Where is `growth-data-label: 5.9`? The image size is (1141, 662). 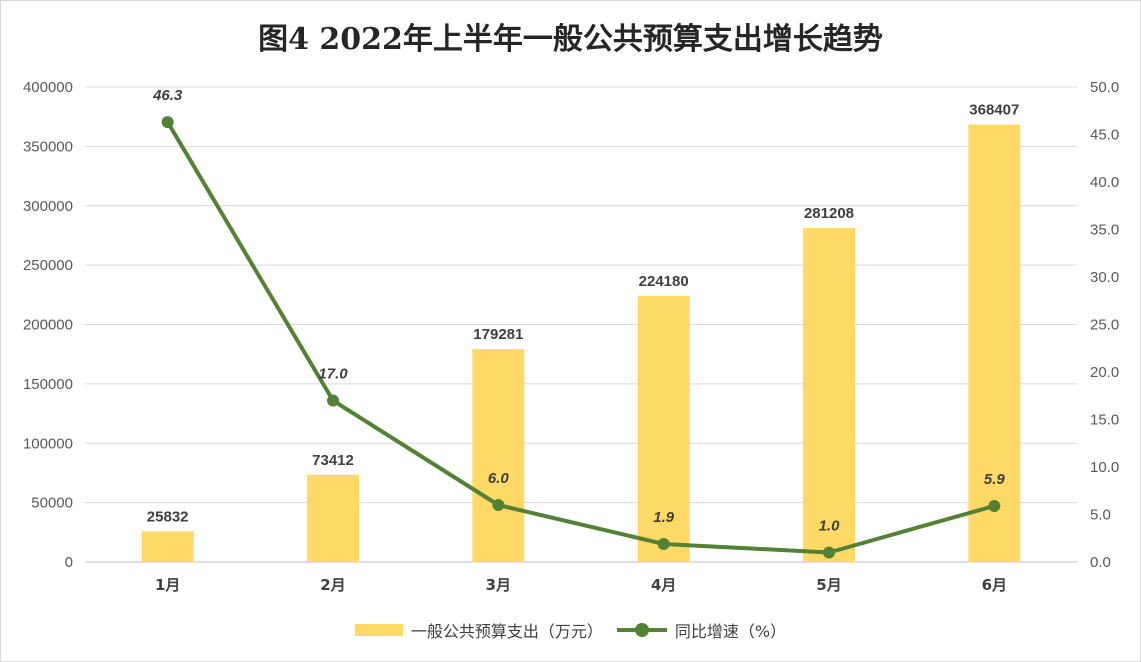 growth-data-label: 5.9 is located at coordinates (995, 479).